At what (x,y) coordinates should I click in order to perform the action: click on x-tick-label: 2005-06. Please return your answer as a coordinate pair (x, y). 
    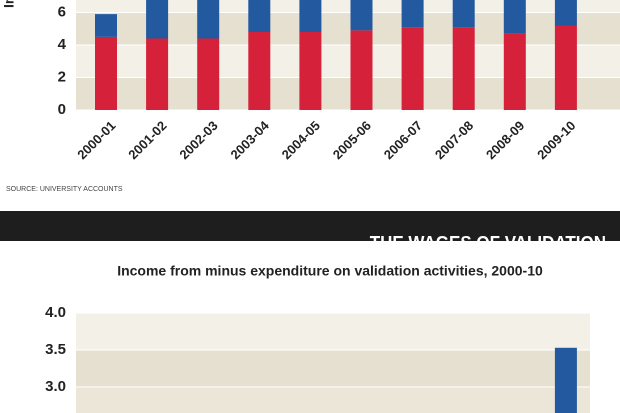
    Looking at the image, I should click on (352, 140).